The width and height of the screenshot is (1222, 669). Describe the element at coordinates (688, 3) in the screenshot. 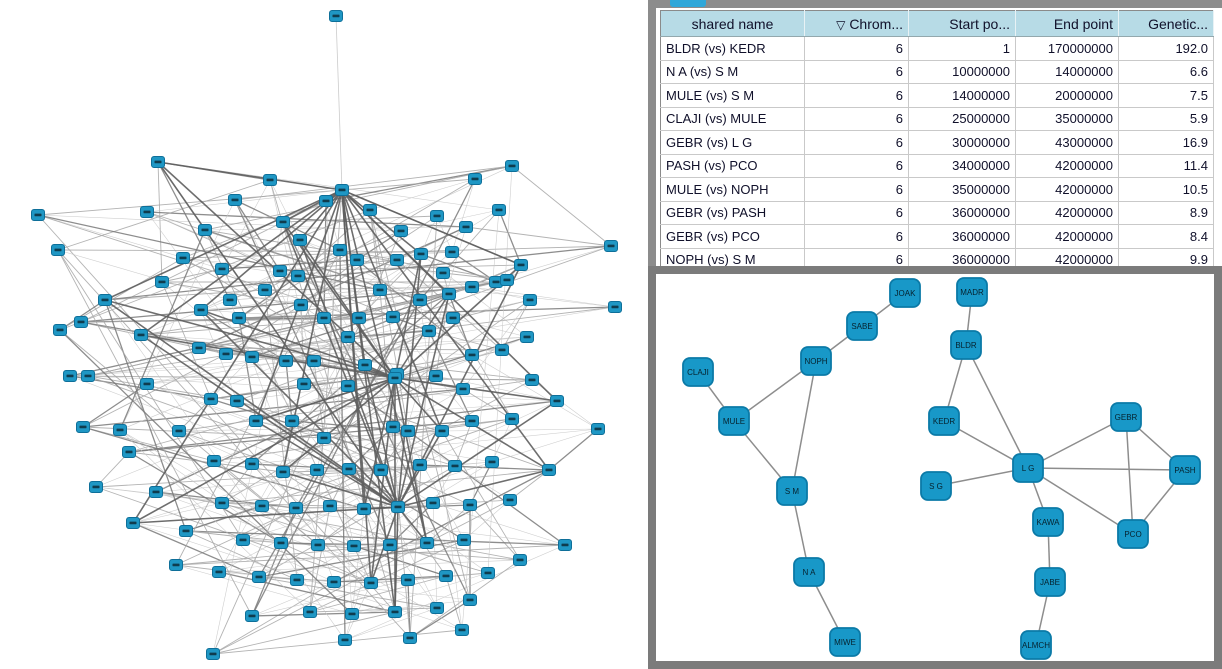

I see `table-tab-fragment` at that location.